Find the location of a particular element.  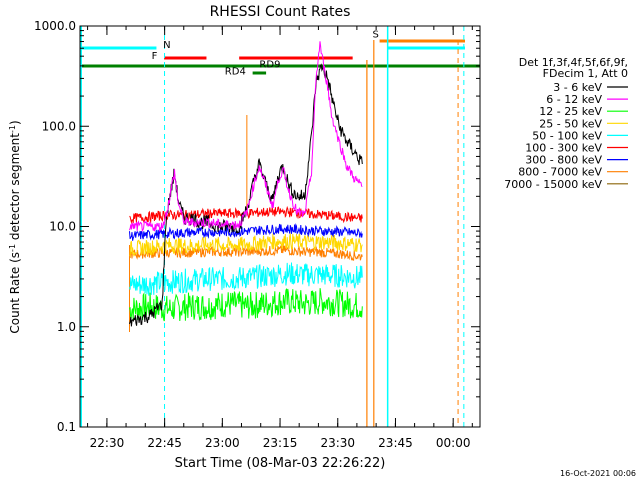

x-tick-label: 23:30 is located at coordinates (337, 443).